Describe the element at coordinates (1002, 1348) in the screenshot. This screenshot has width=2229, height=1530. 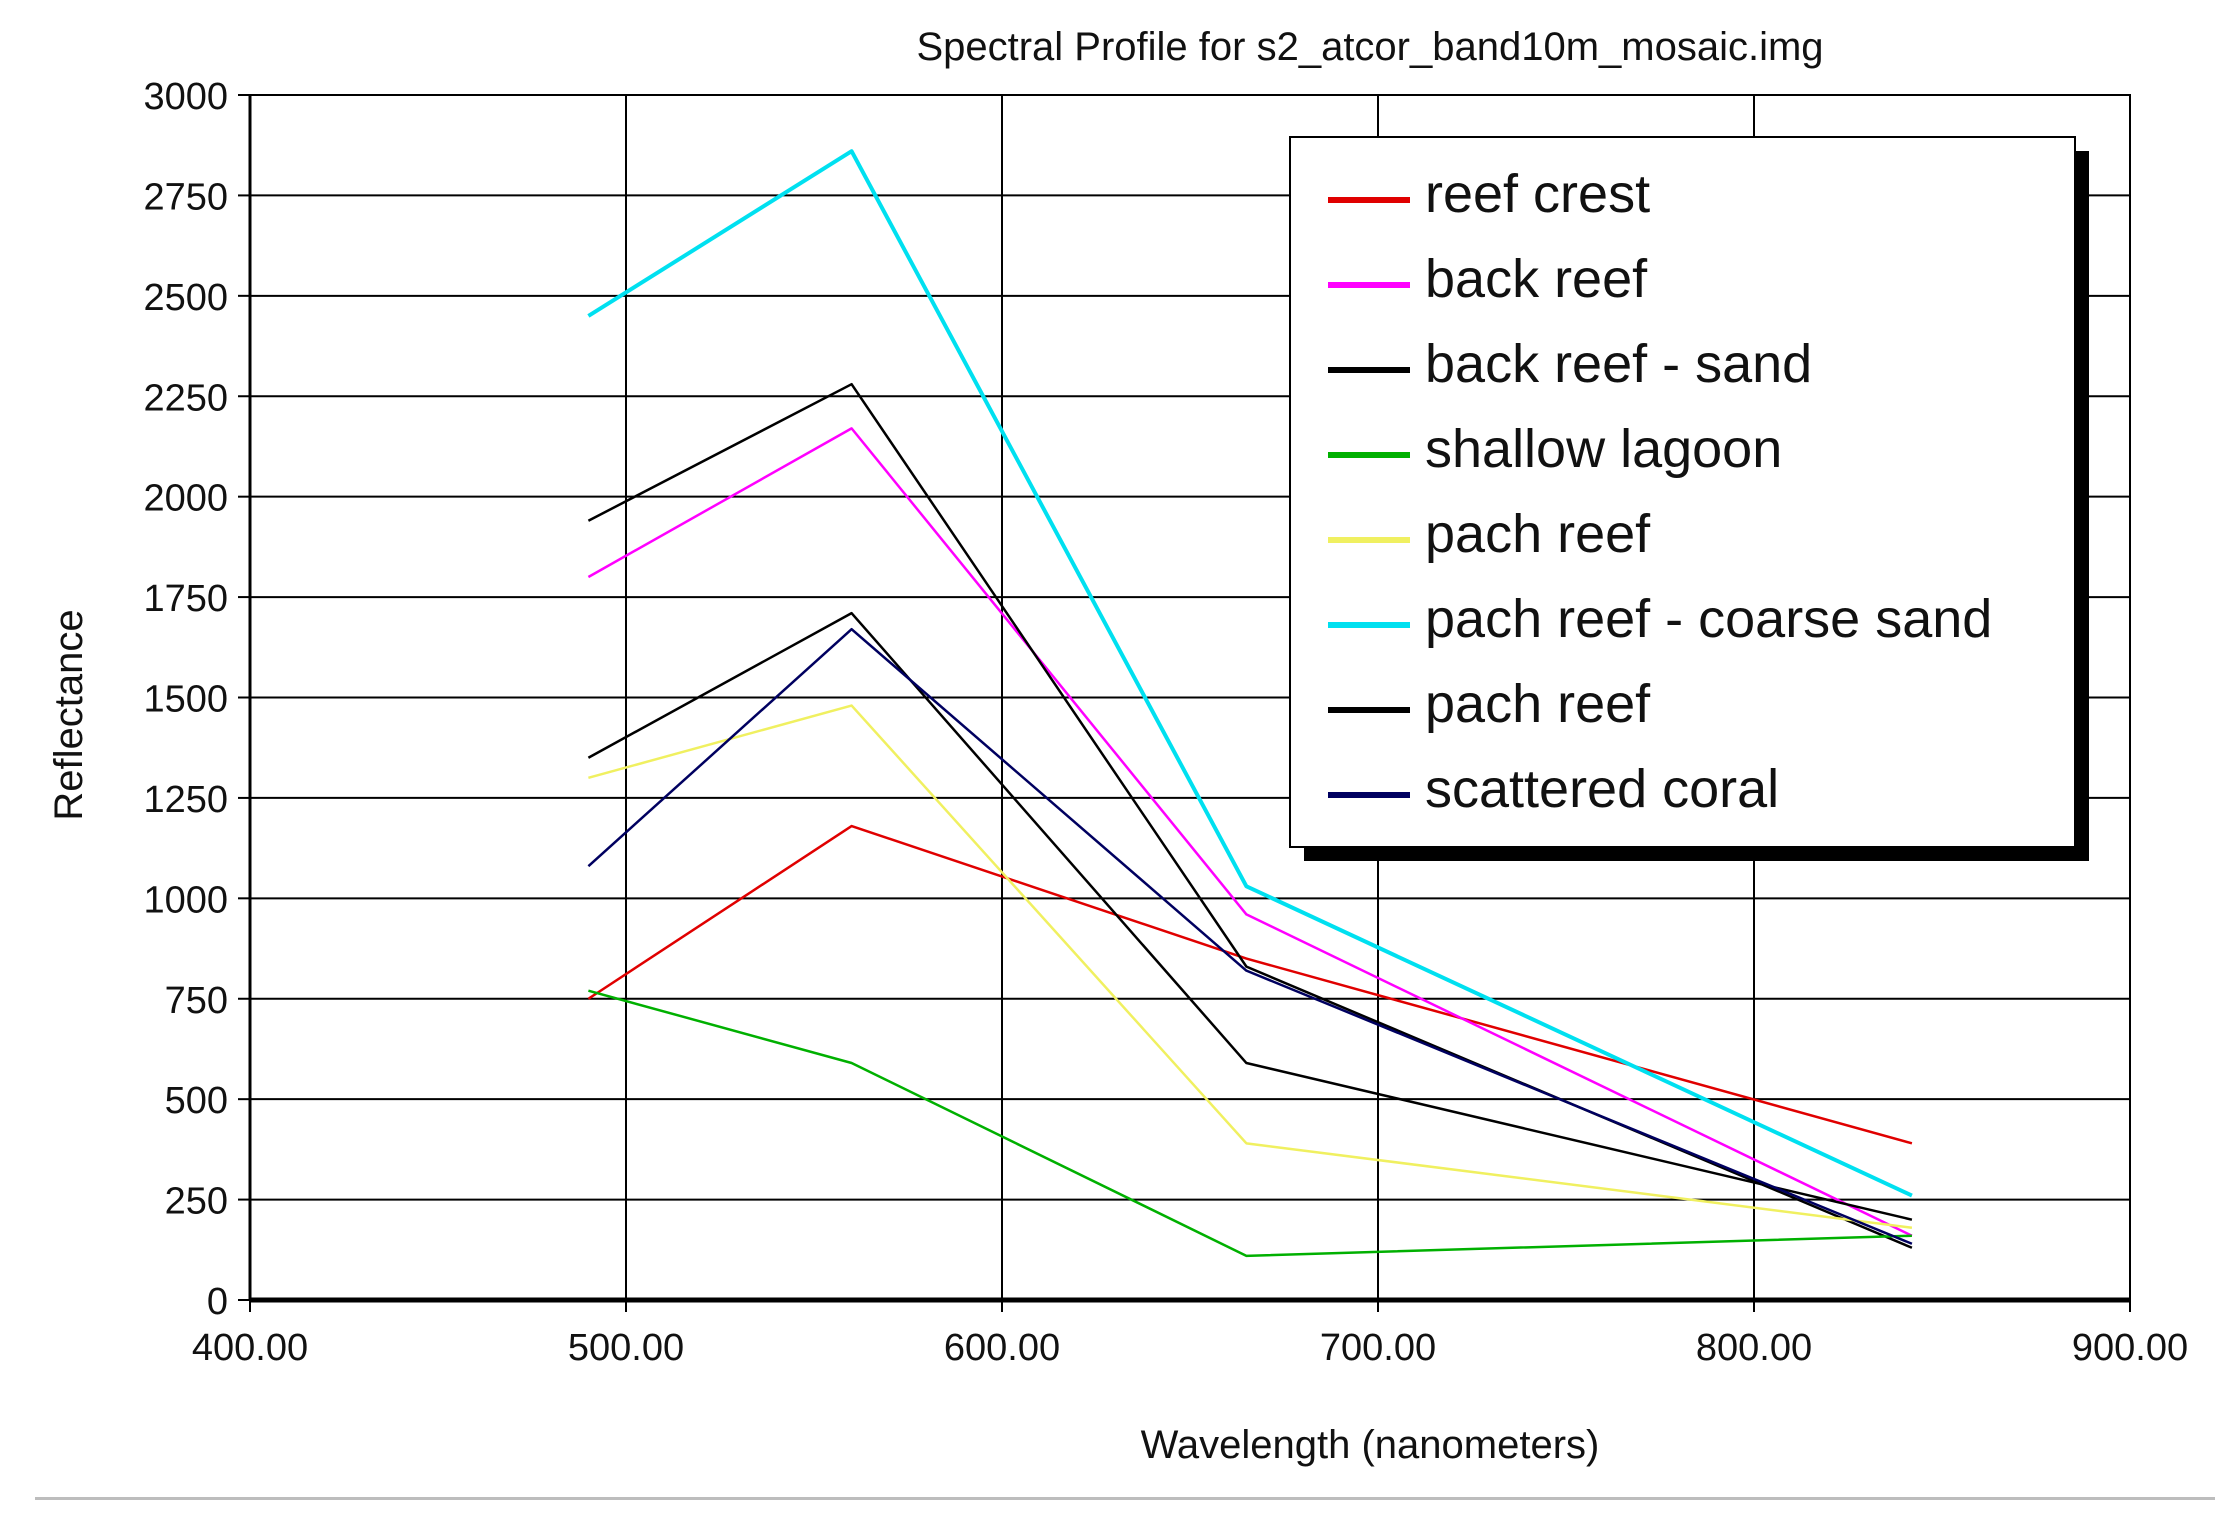
I see `x-tick-label: 600.00` at that location.